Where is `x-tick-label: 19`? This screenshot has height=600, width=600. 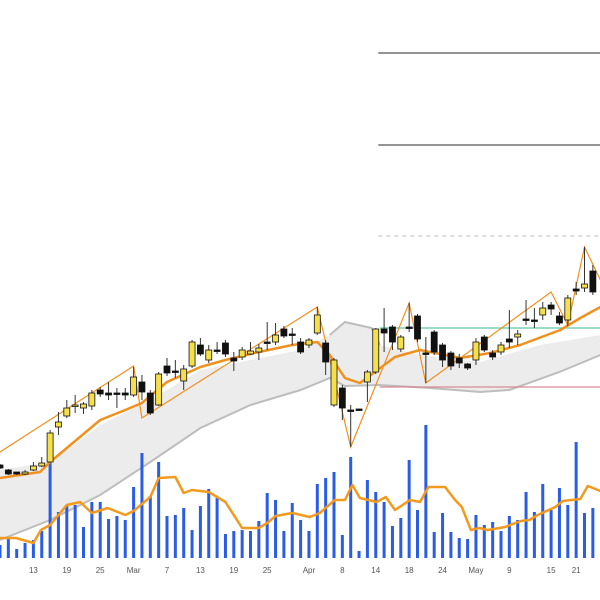 x-tick-label: 19 is located at coordinates (233, 570).